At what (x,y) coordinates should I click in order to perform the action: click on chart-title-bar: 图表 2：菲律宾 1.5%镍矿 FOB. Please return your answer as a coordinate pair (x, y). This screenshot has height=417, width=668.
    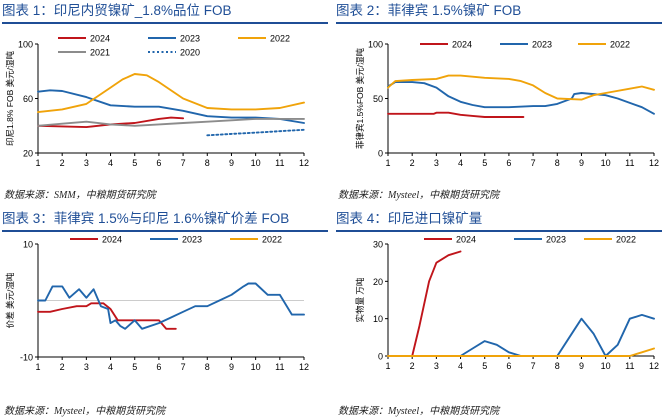
    Looking at the image, I should click on (499, 13).